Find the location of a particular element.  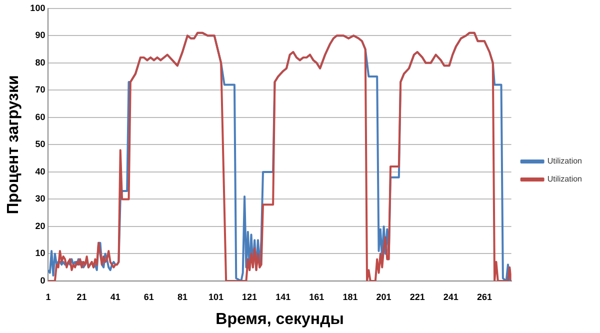

x-tick-label: 121 is located at coordinates (250, 297).